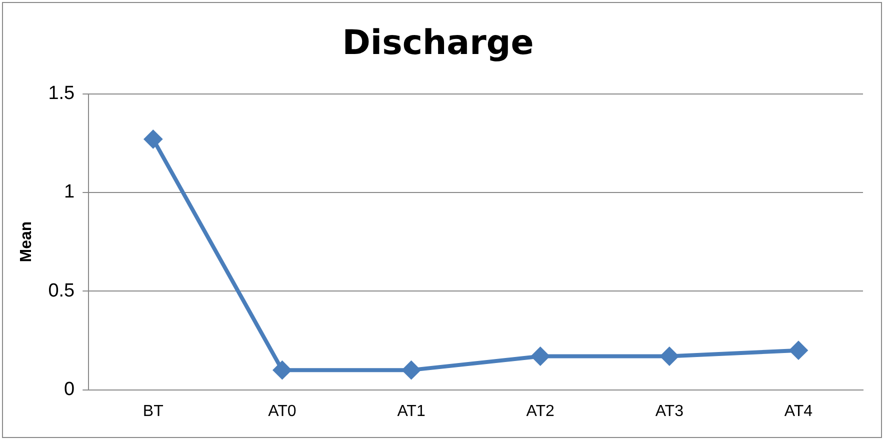 Image resolution: width=885 pixels, height=441 pixels. I want to click on y-tick-label: 1.5, so click(61, 93).